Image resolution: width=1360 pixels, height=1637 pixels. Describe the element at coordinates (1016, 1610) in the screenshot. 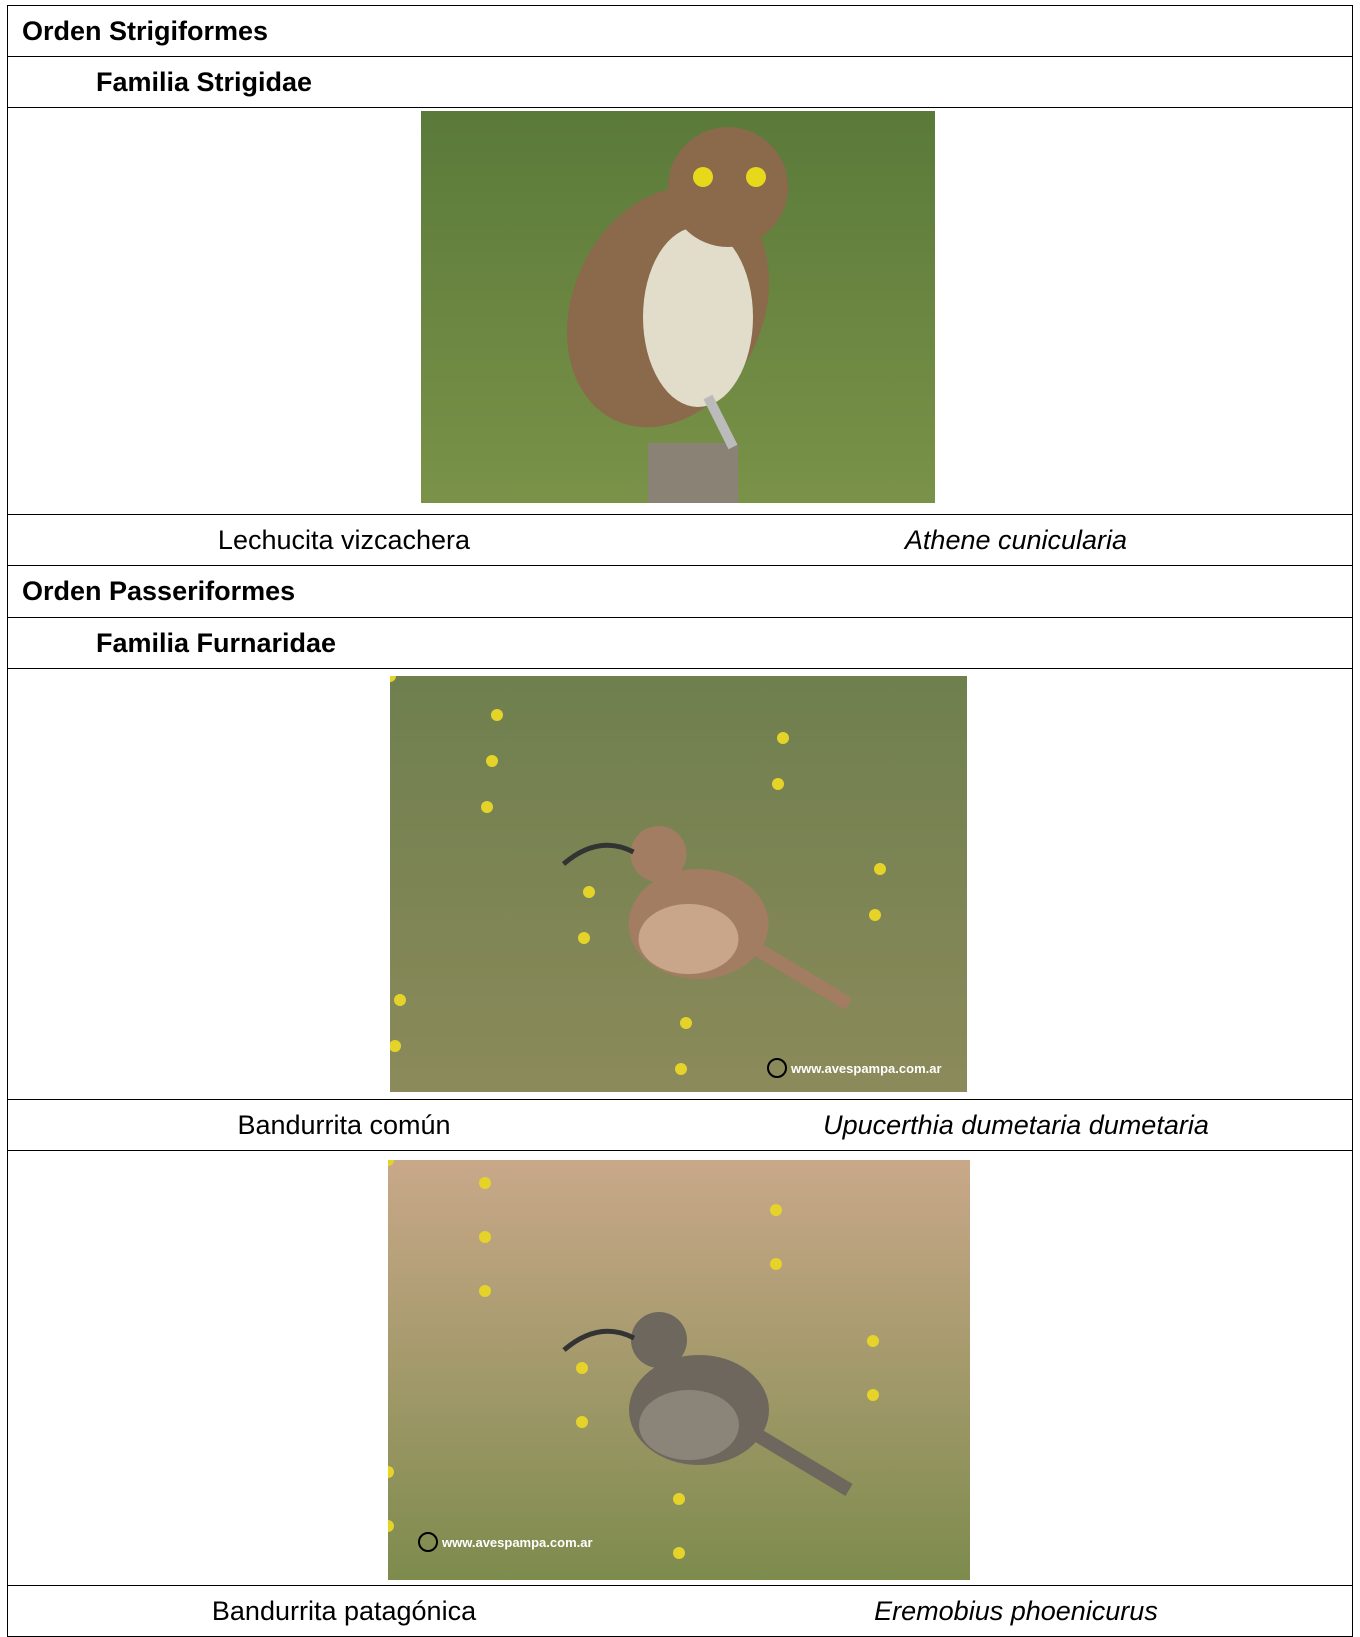

I see `scientific-name: Eremobius phoenicurus` at that location.